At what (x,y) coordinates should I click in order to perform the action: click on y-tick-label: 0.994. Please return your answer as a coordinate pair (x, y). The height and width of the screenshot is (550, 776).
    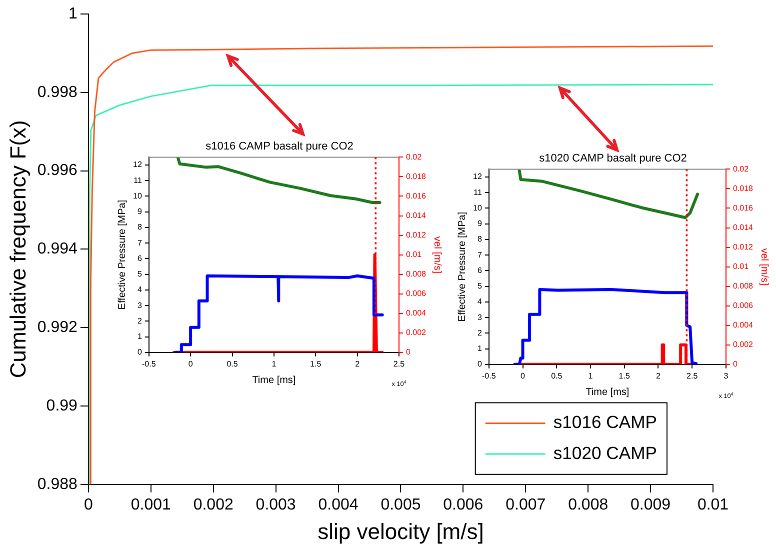
    Looking at the image, I should click on (57, 249).